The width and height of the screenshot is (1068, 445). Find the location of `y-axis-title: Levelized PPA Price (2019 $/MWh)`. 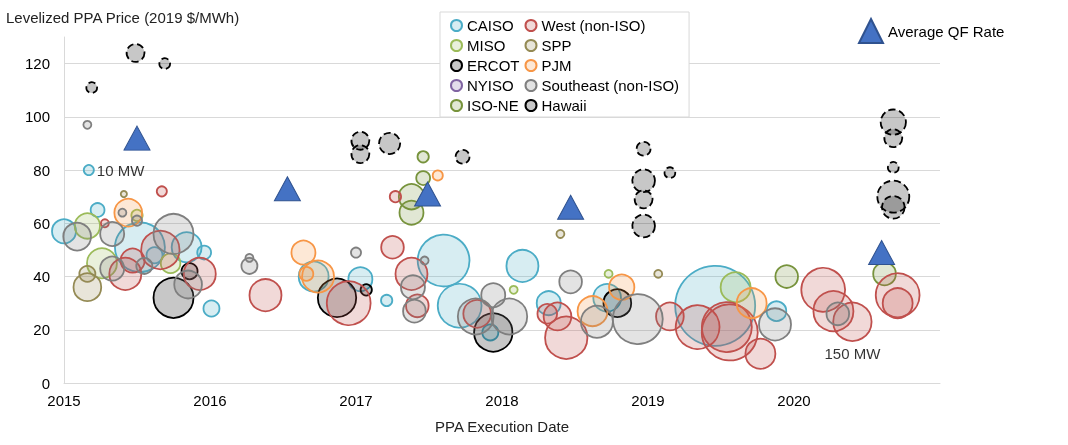

y-axis-title: Levelized PPA Price (2019 $/MWh) is located at coordinates (123, 17).